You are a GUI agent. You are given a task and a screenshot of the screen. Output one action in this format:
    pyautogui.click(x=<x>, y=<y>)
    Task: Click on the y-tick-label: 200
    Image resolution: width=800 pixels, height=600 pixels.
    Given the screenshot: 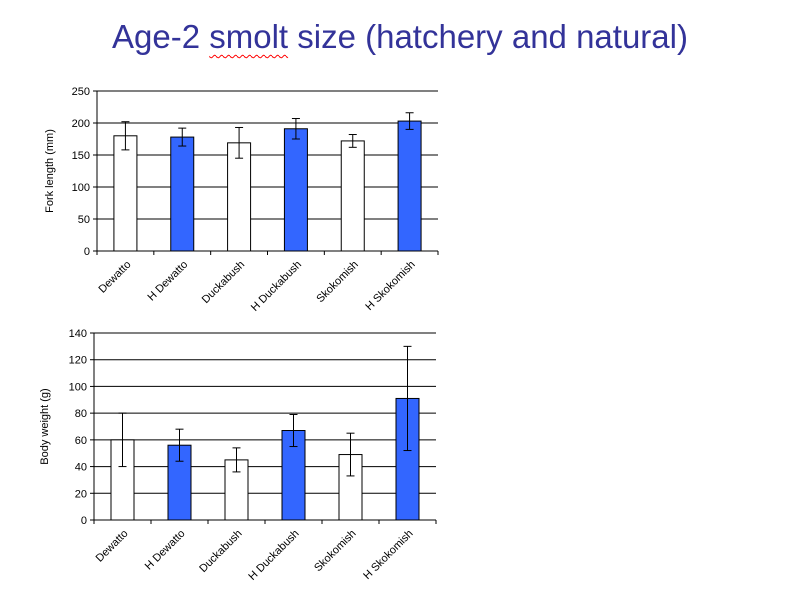 What is the action you would take?
    pyautogui.click(x=81, y=124)
    